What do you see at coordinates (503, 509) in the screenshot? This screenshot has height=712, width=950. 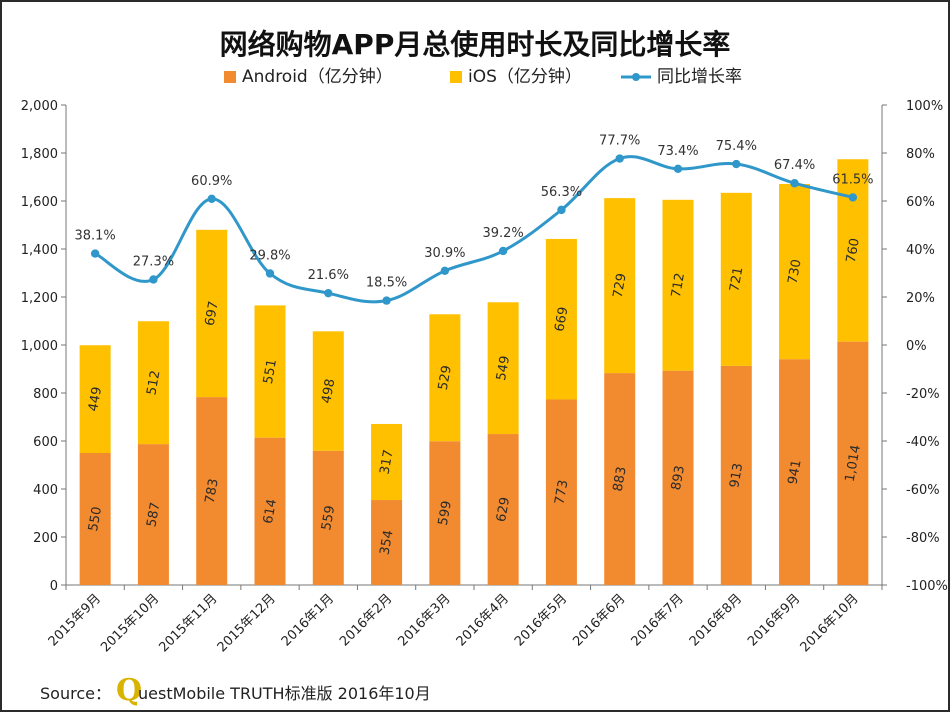 I see `android-bar-value-label: 629` at bounding box center [503, 509].